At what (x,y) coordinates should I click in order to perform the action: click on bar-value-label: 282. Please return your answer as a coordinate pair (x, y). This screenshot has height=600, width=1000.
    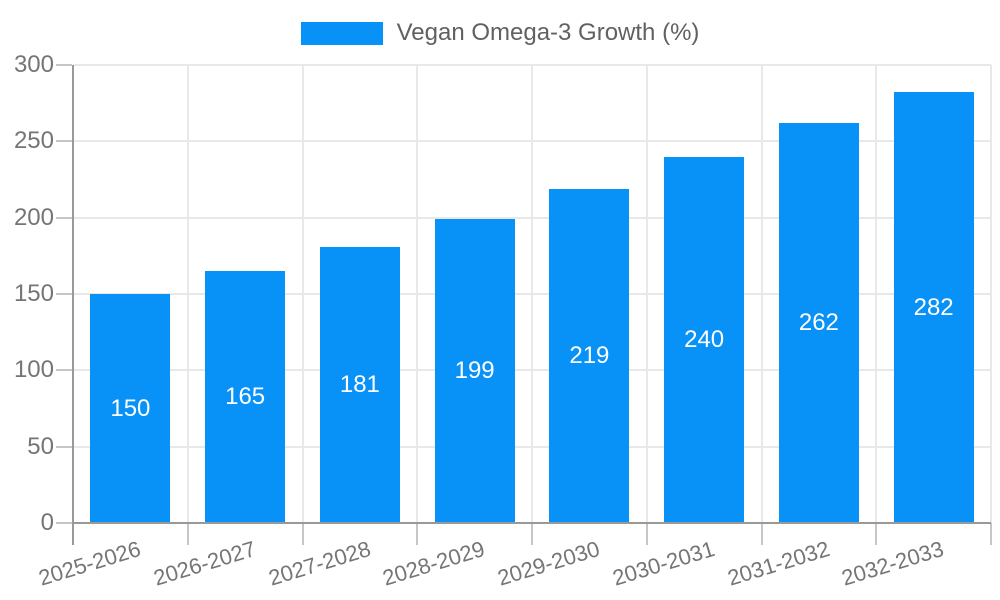
    Looking at the image, I should click on (933, 307).